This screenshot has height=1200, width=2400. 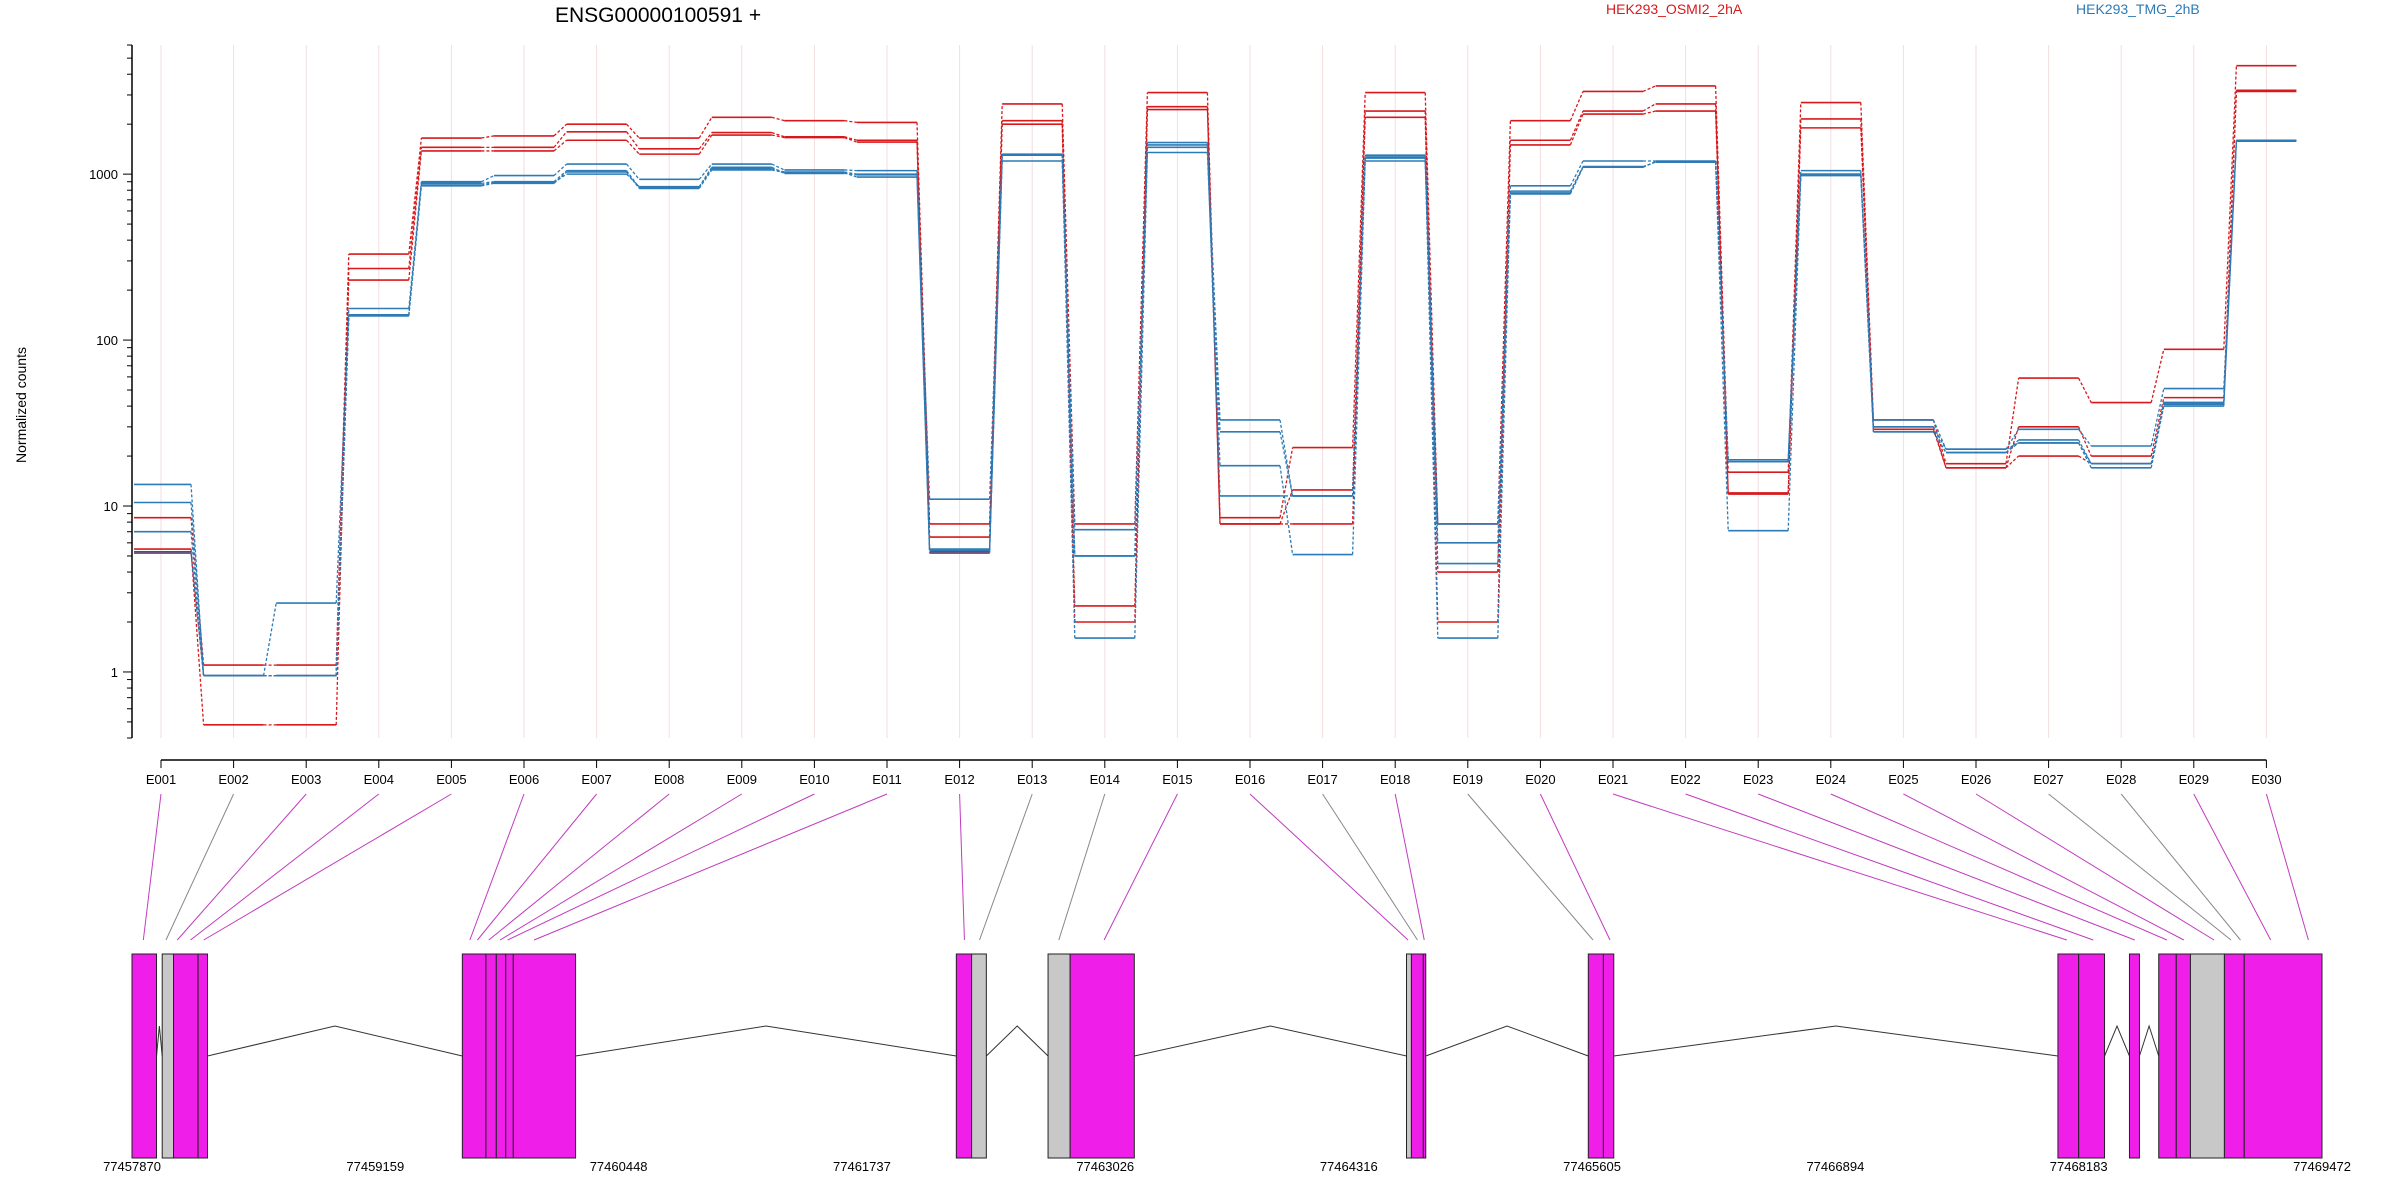 I want to click on genomic-coordinate-label: 77460448, so click(x=619, y=1166).